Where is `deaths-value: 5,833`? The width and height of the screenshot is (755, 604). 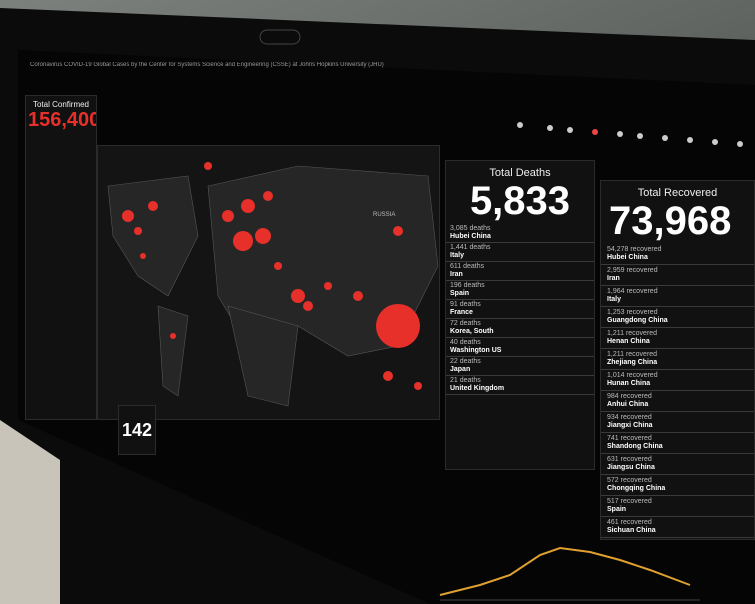
deaths-value: 5,833 is located at coordinates (520, 201).